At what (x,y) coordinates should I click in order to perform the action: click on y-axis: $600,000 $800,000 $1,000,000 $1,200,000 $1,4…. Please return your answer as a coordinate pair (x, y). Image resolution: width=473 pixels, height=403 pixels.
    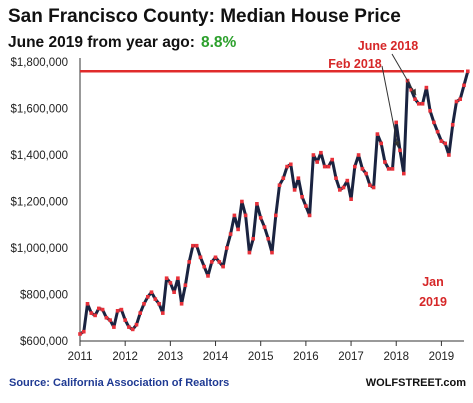
    Looking at the image, I should click on (45, 202).